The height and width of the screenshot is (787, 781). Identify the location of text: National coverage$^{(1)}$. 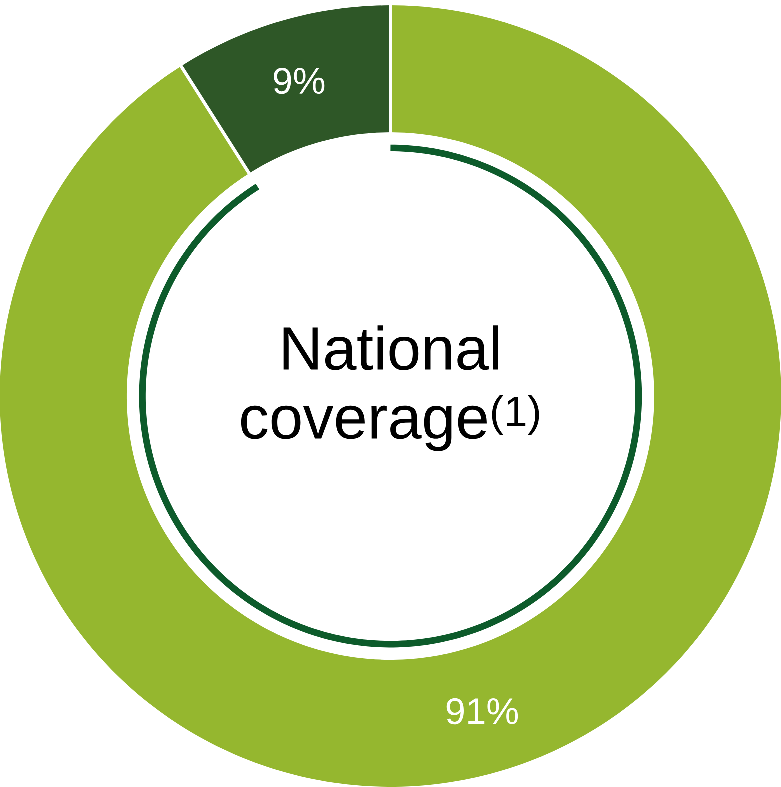
(390, 389).